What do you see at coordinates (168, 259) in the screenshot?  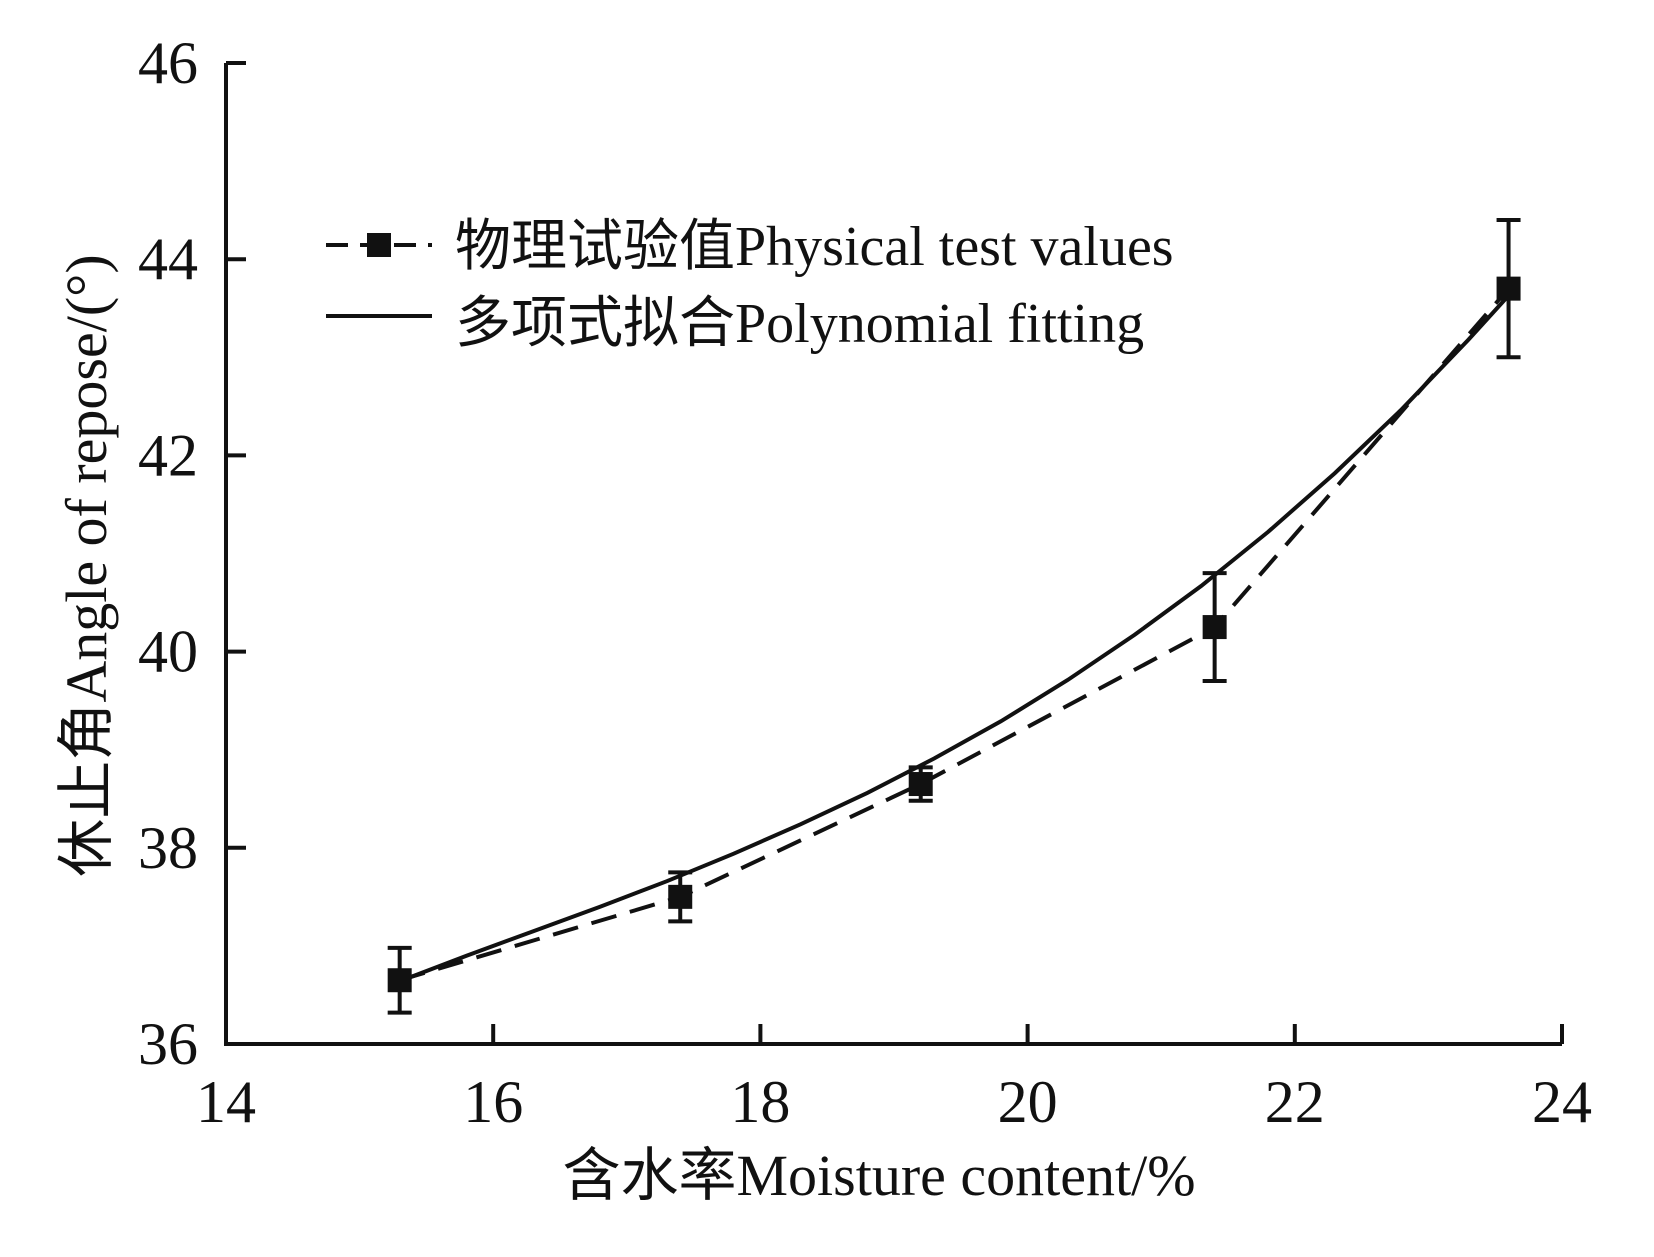 I see `y-tick-label: 44` at bounding box center [168, 259].